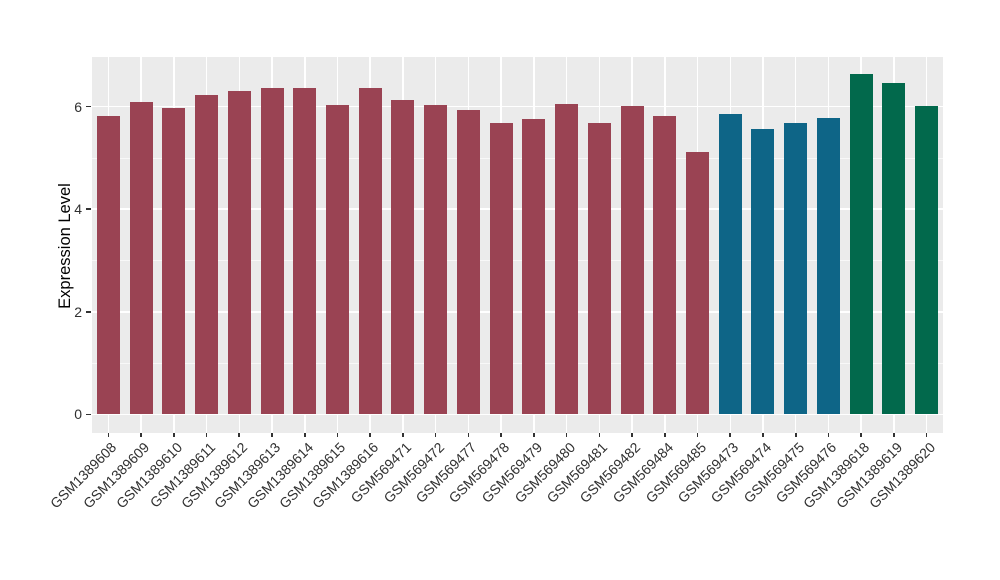 This screenshot has height=580, width=1000. Describe the element at coordinates (632, 435) in the screenshot. I see `x-tick-mark-GSM569482` at that location.